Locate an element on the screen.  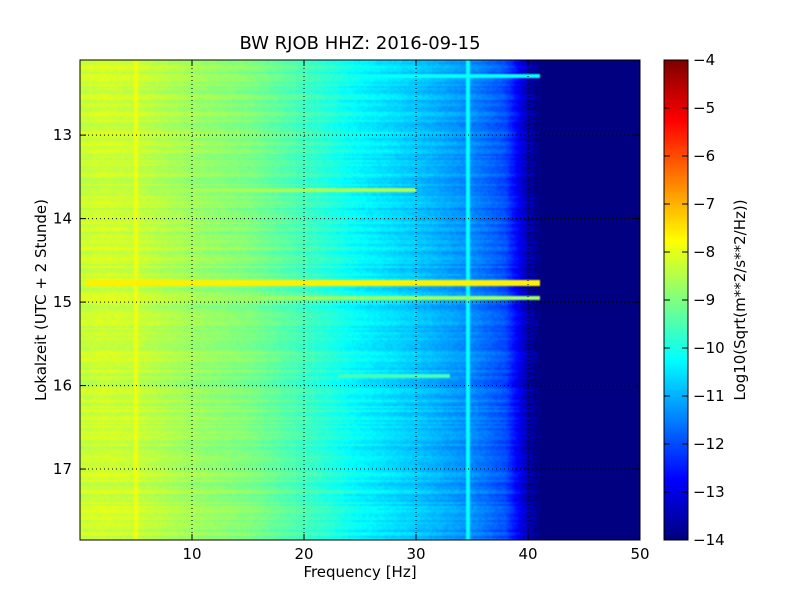
y-tick-label: 14 is located at coordinates (62, 219).